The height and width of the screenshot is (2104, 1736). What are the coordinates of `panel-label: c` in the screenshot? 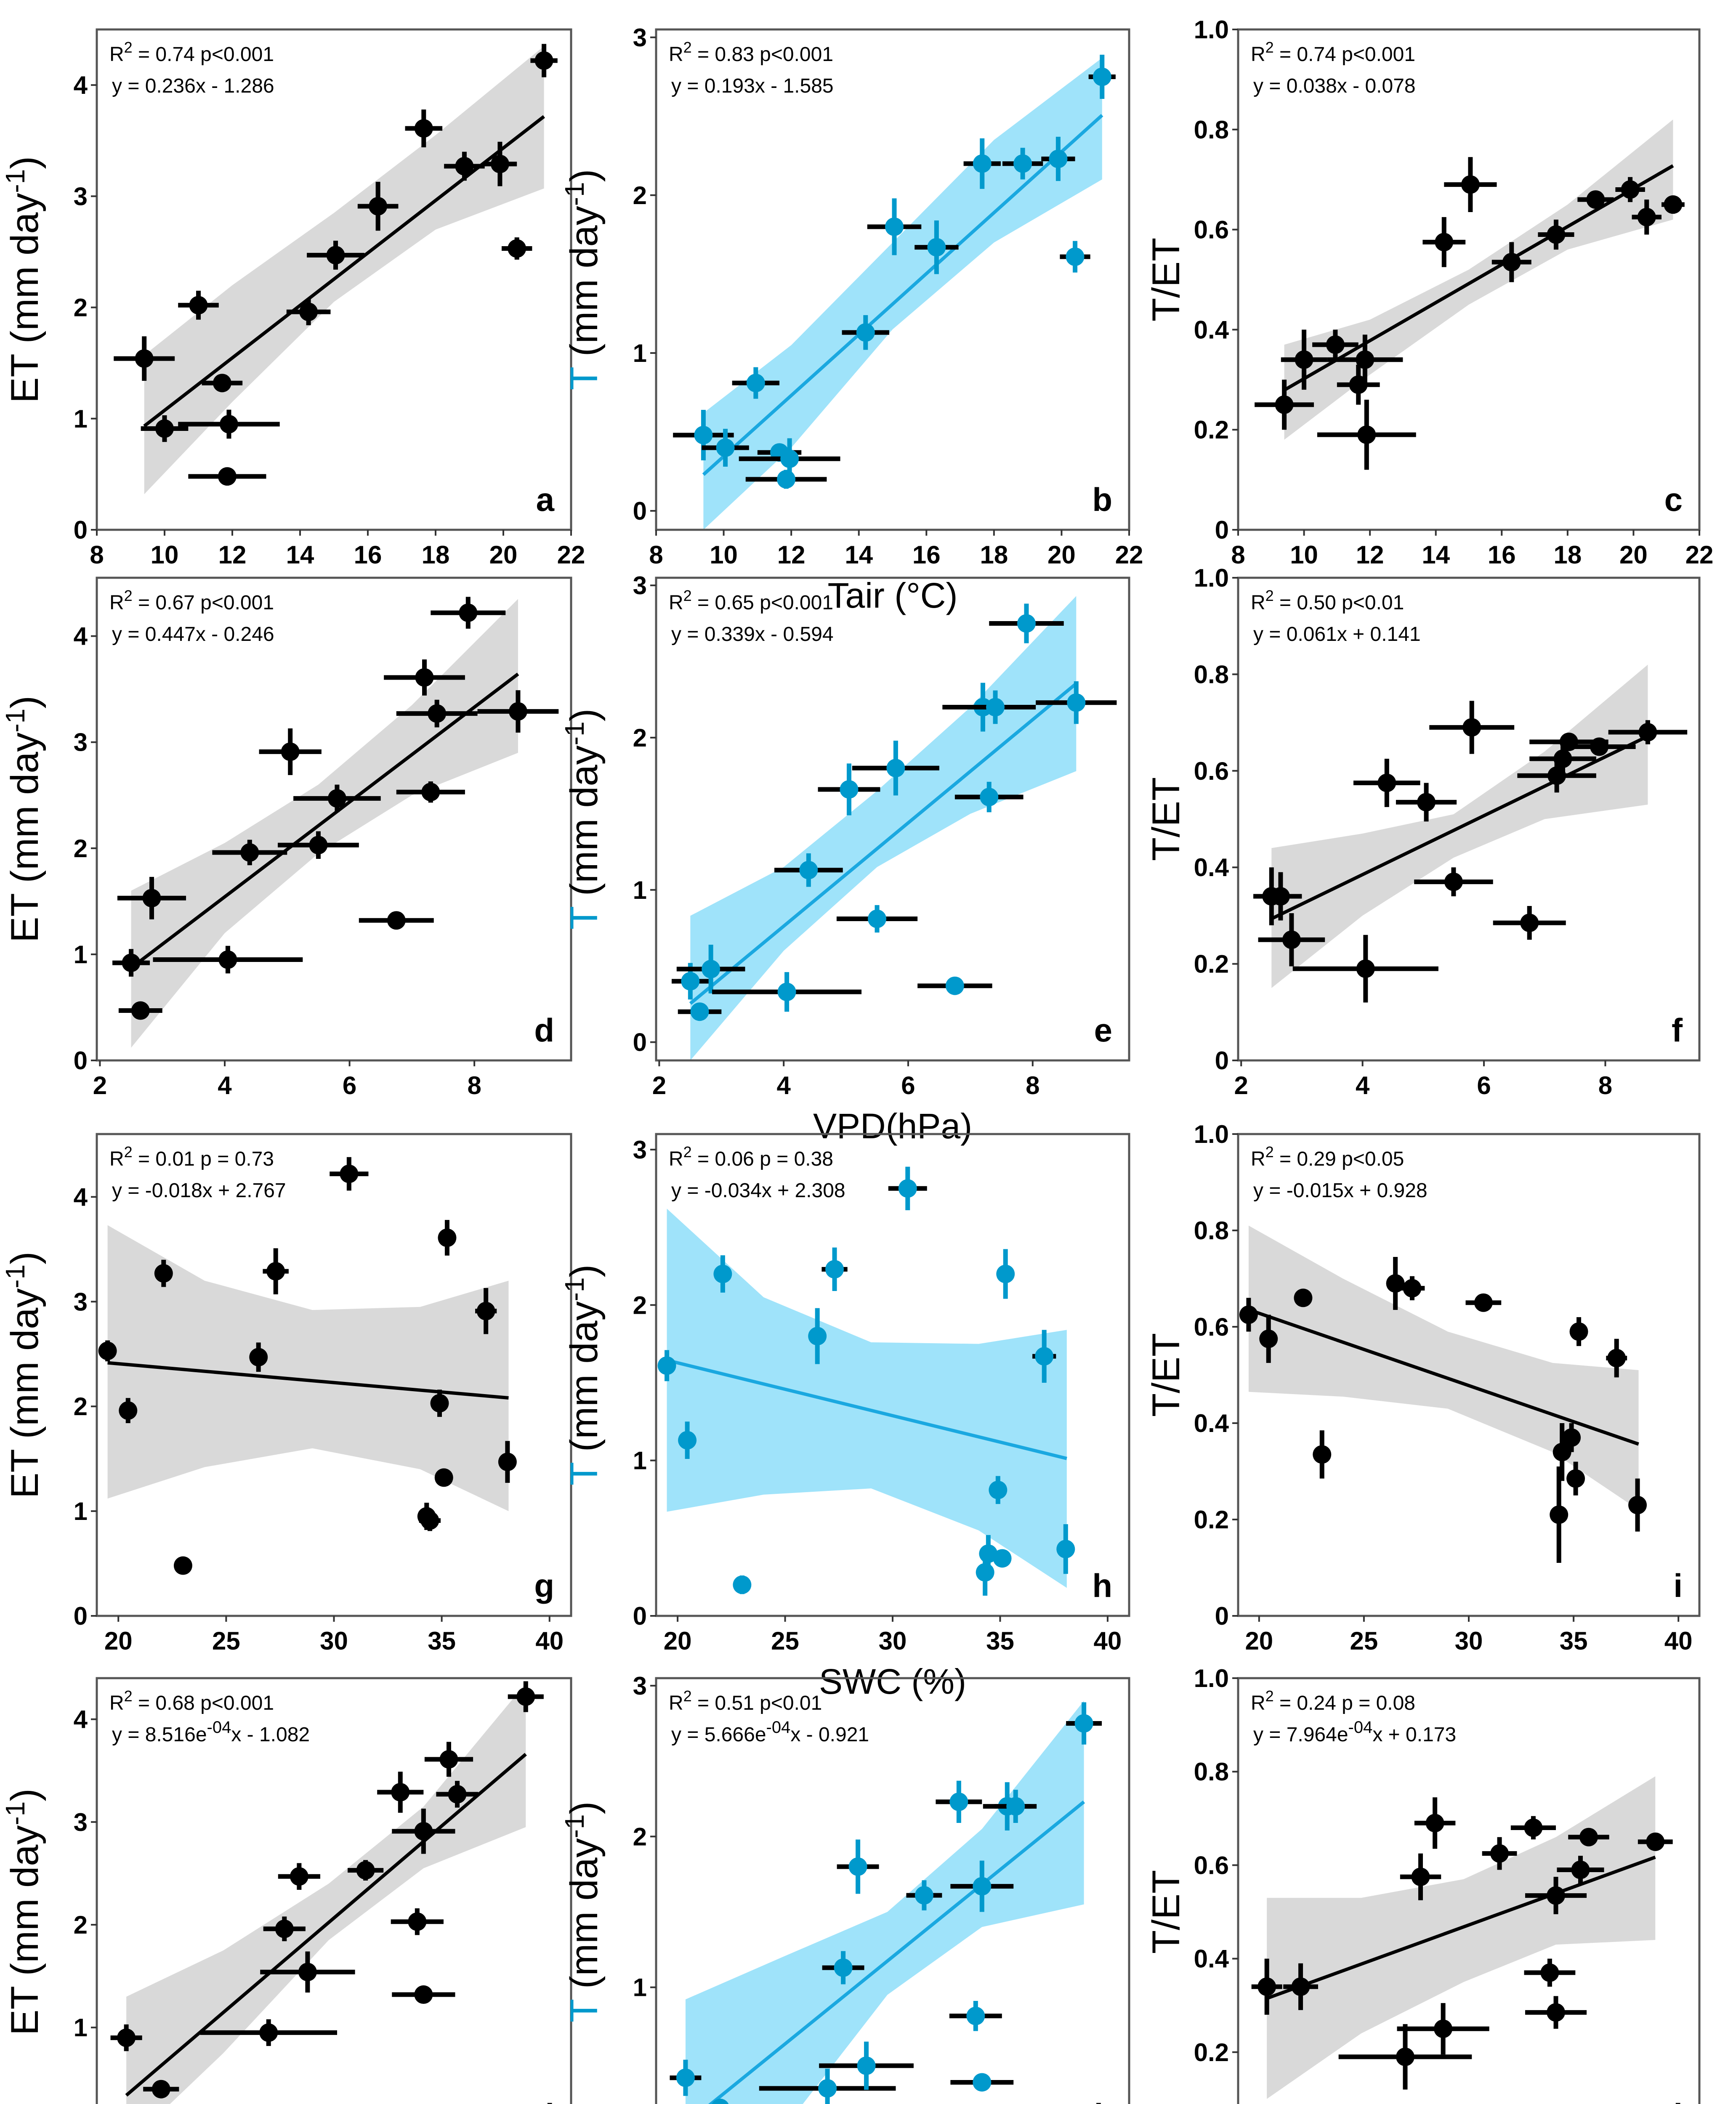 It's located at (1673, 499).